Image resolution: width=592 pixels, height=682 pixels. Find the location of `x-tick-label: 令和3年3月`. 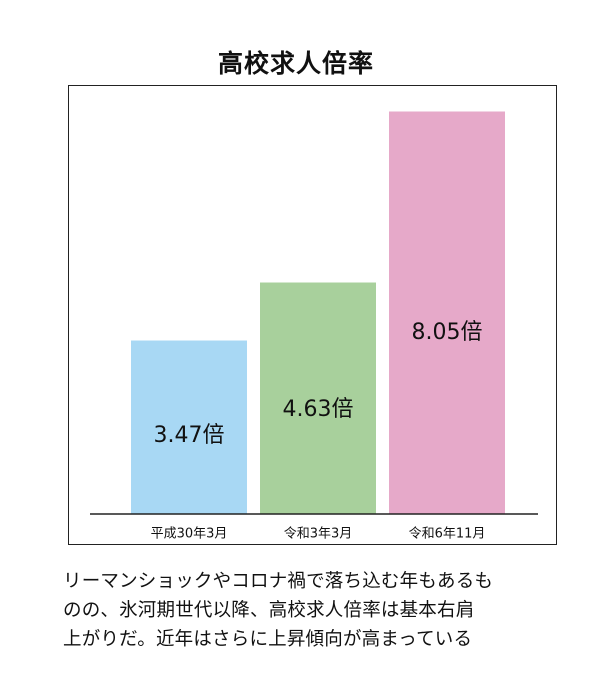

x-tick-label: 令和3年3月 is located at coordinates (318, 534).